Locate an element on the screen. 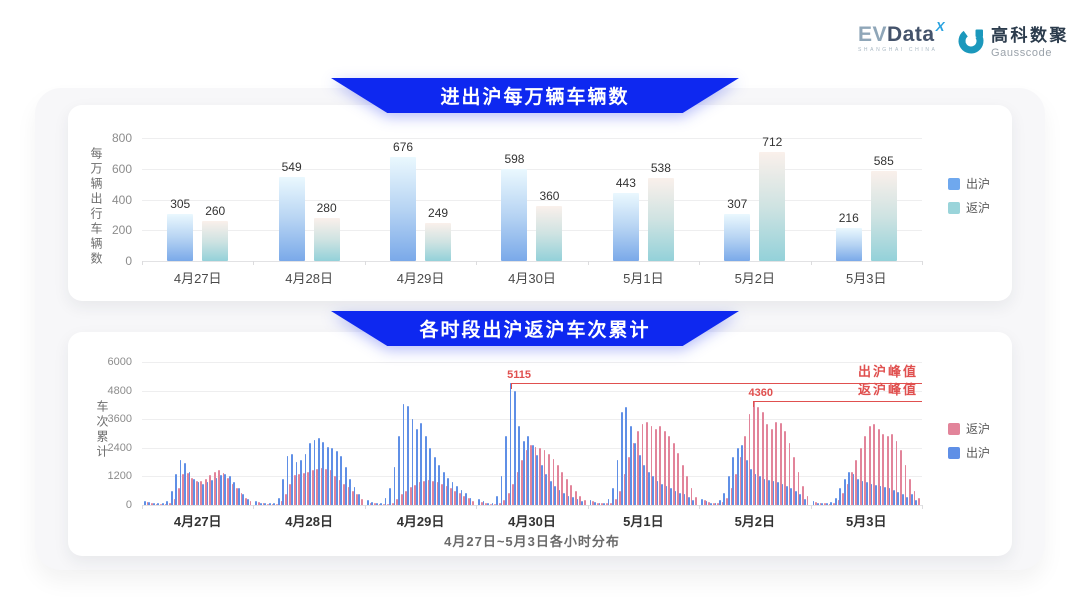  x-axis-date-label: 4月28日 is located at coordinates (309, 278).